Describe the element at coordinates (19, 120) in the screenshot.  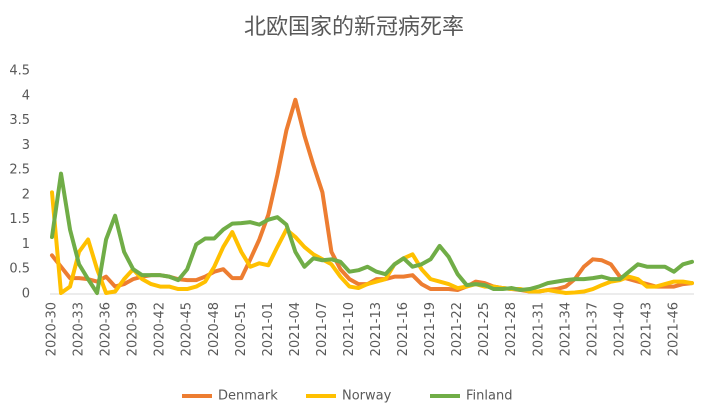
I see `y-tick-label: 3.5` at that location.